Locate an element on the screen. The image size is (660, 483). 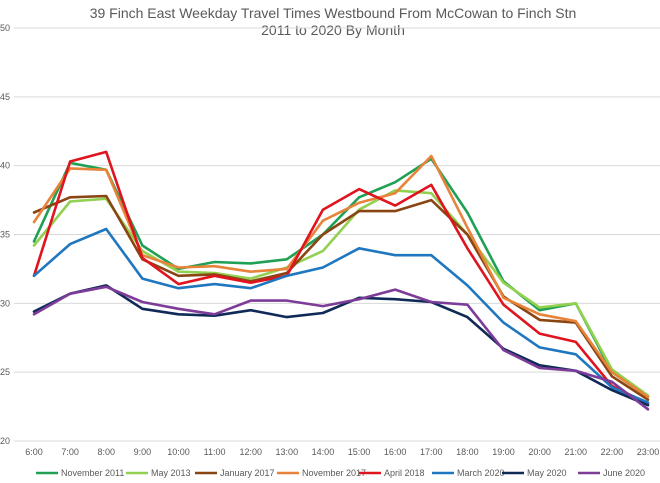
y-tick-label: 45 is located at coordinates (5, 97).